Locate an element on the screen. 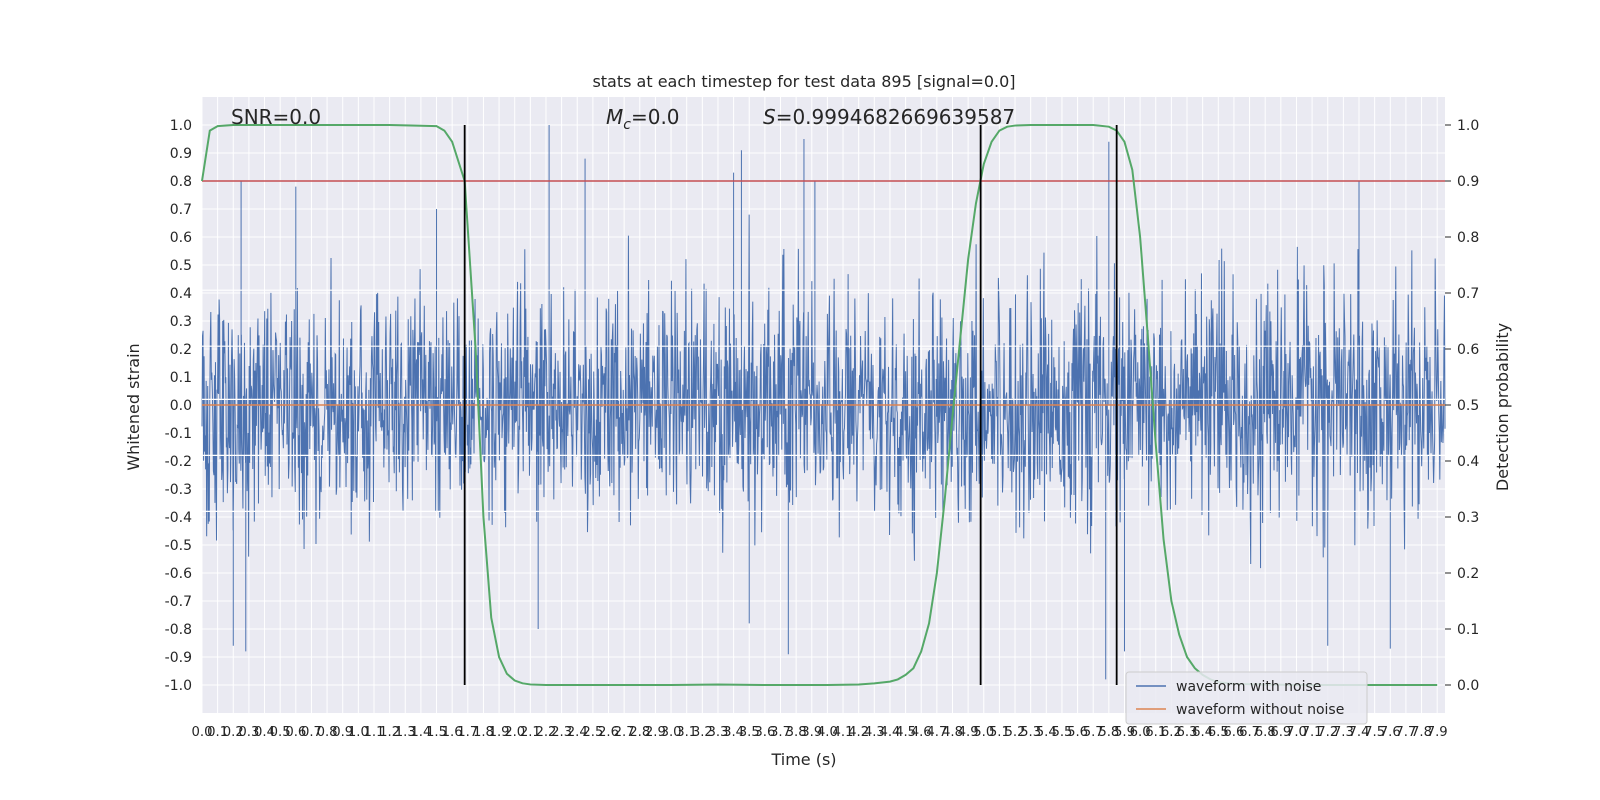  y-tick-label-left: 0.5 is located at coordinates (181, 266).